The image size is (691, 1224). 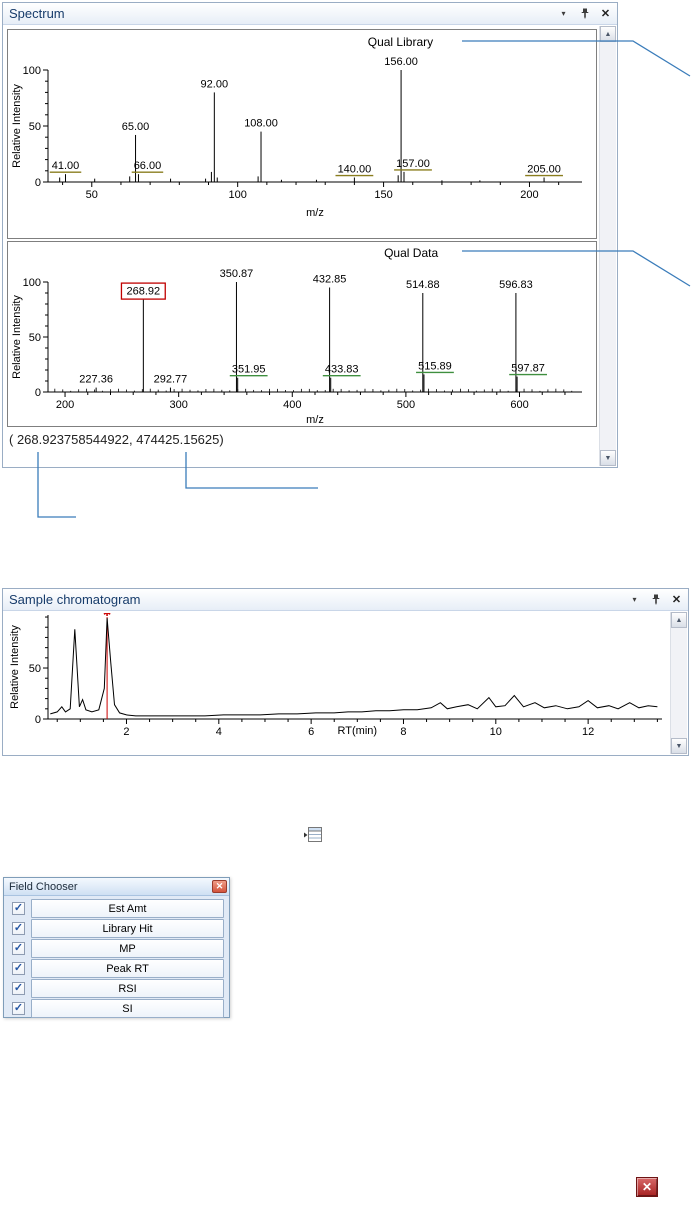 What do you see at coordinates (96, 380) in the screenshot?
I see `peak-label: 227.36` at bounding box center [96, 380].